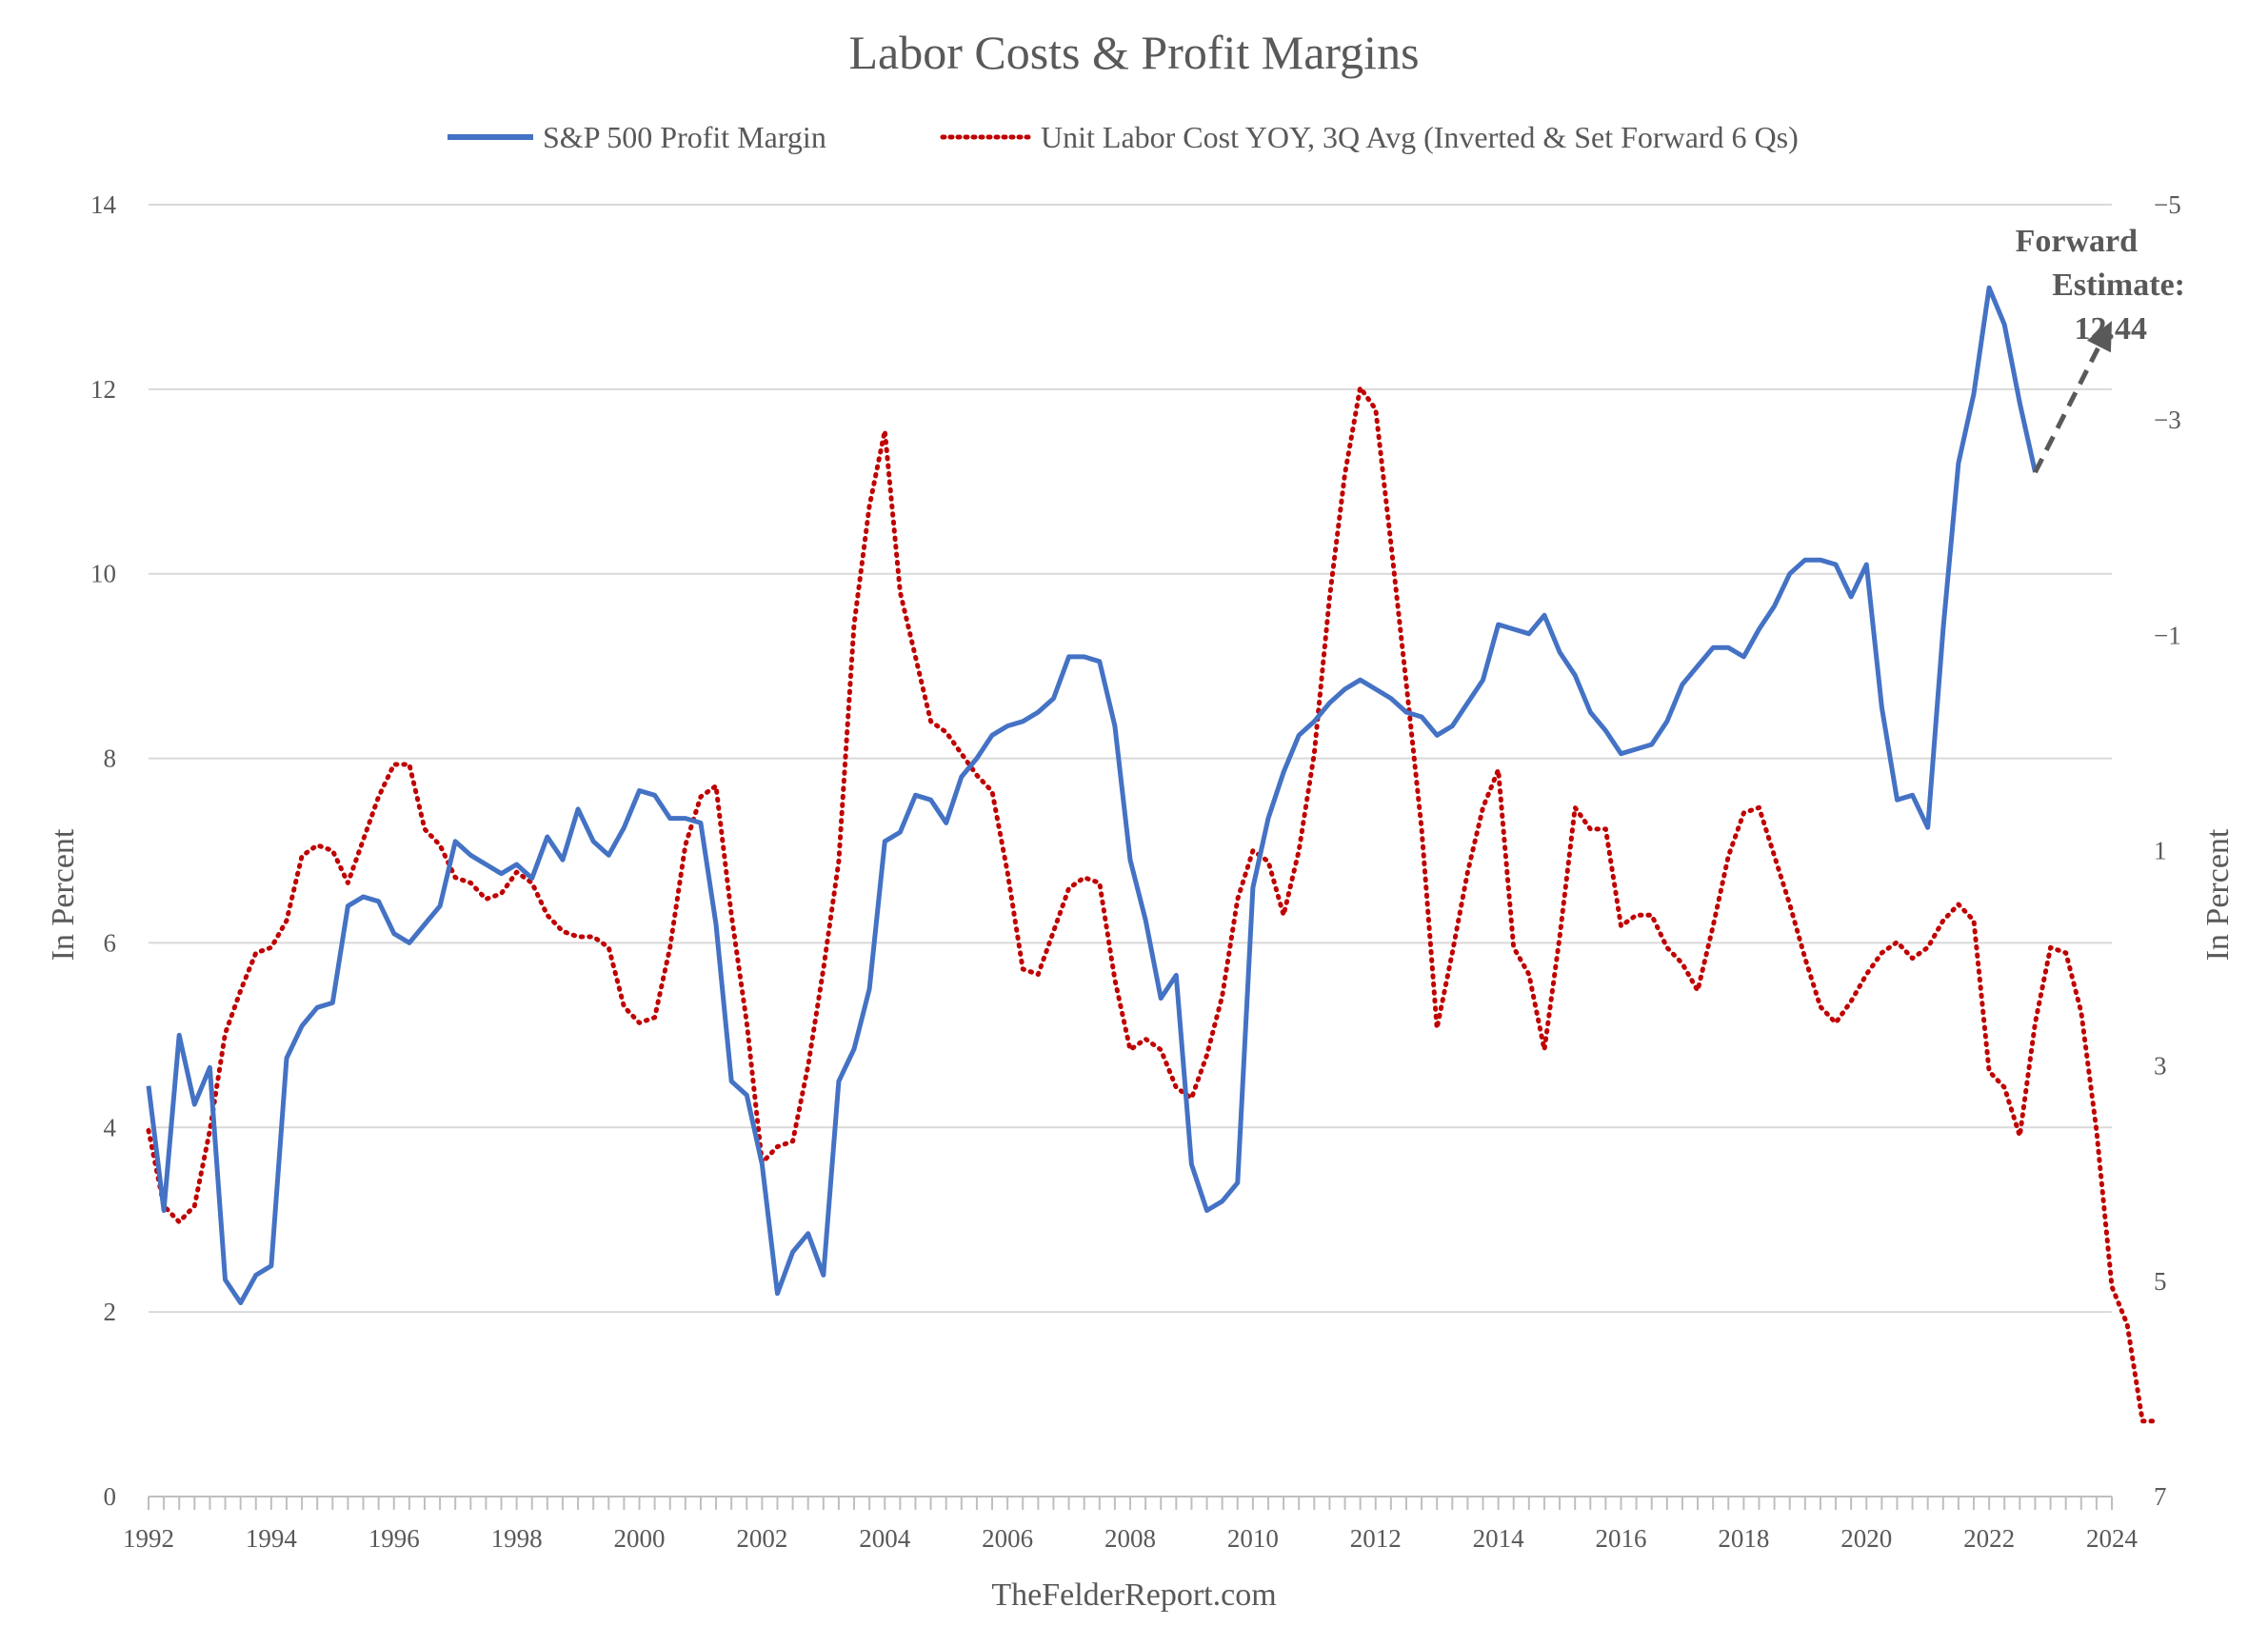 Image resolution: width=2268 pixels, height=1646 pixels. I want to click on x-tick-label: 2024, so click(2112, 1538).